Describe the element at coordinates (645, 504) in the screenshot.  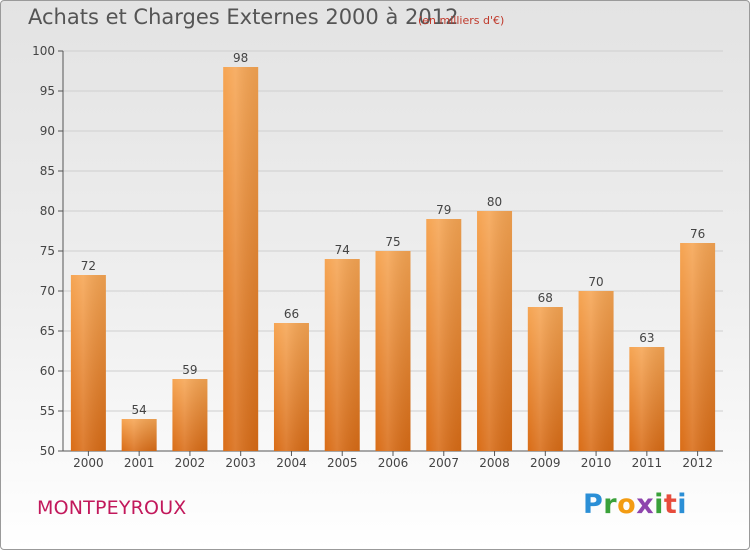
I see `logo-letter: x` at that location.